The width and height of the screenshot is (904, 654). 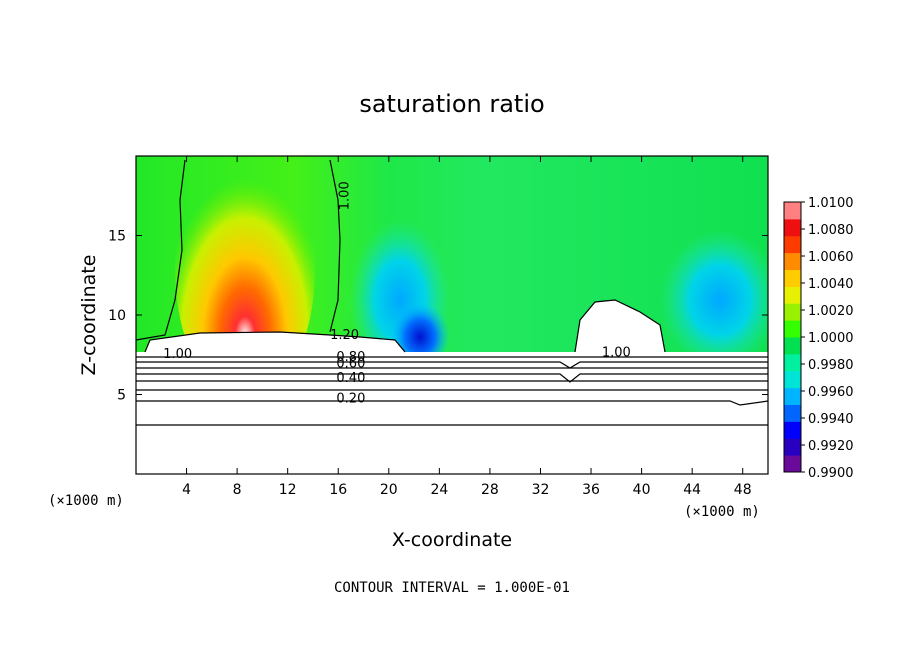 What do you see at coordinates (692, 490) in the screenshot?
I see `x-tick-label-10: 44` at bounding box center [692, 490].